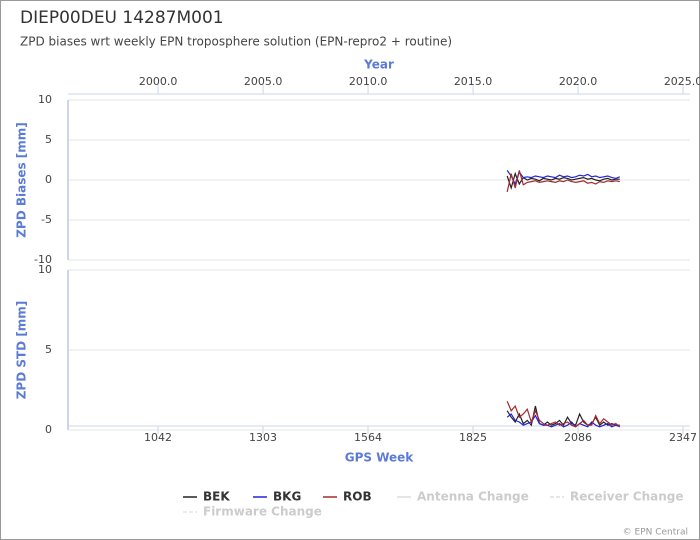 This screenshot has width=700, height=540. What do you see at coordinates (22, 350) in the screenshot?
I see `y-axis-label: ZPD STD [mm]` at bounding box center [22, 350].